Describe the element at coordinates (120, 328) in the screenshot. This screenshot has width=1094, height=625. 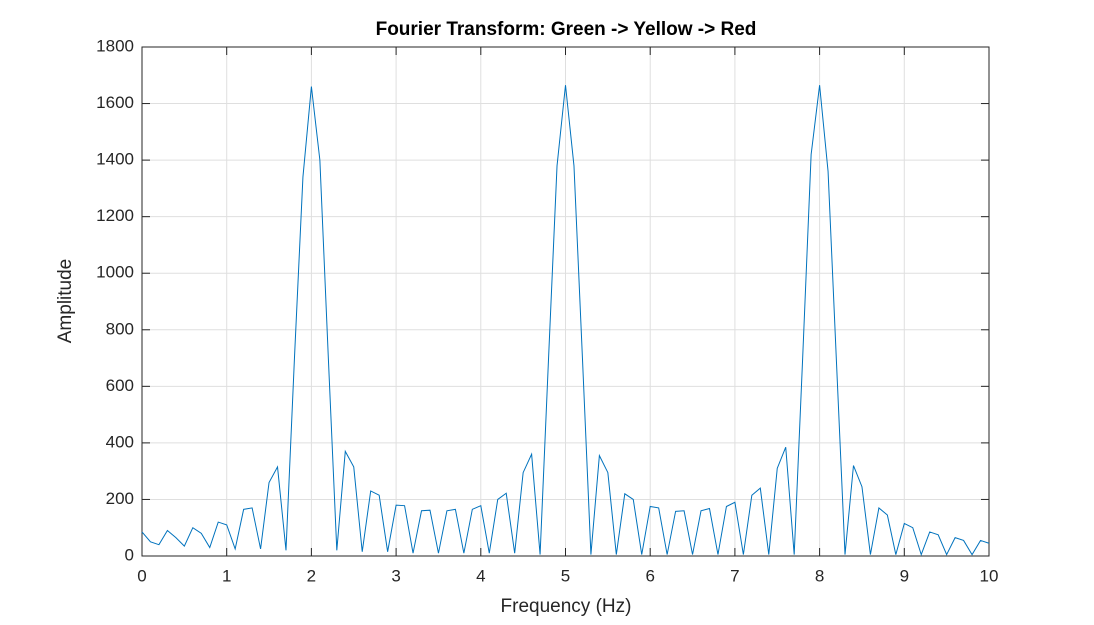
I see `y-tick-label: 800` at that location.